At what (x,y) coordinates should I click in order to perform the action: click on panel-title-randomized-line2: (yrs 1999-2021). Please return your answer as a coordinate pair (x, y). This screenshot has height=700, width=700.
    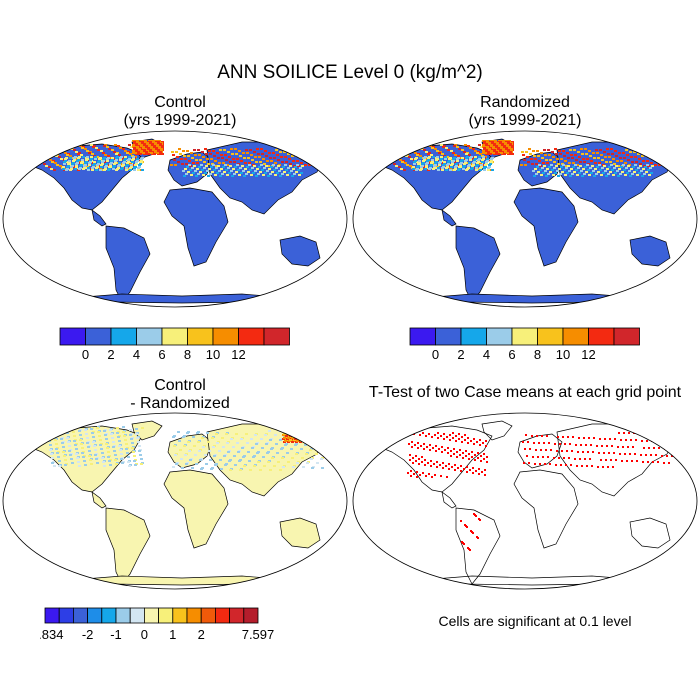
    Looking at the image, I should click on (525, 120).